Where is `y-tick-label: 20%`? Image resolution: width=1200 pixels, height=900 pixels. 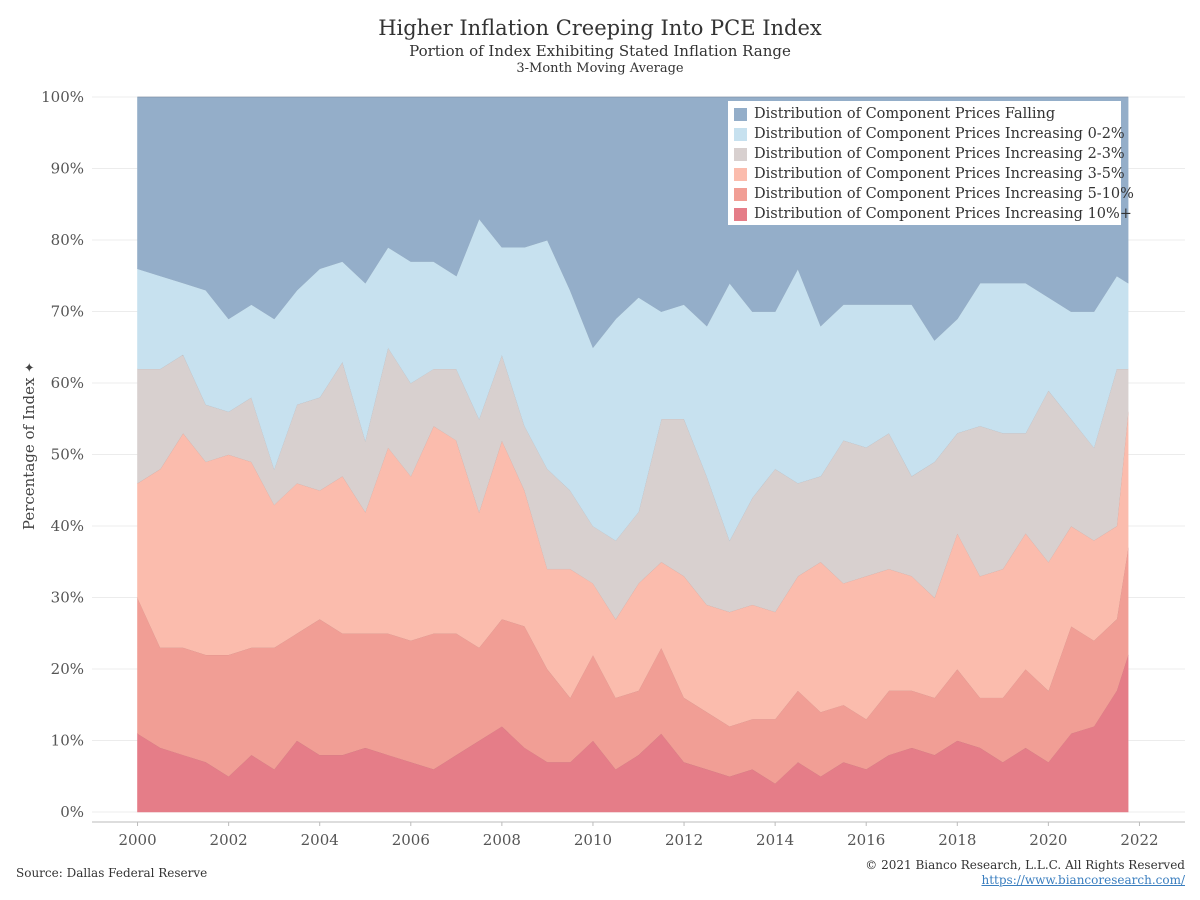
y-tick-label: 20% is located at coordinates (67, 669).